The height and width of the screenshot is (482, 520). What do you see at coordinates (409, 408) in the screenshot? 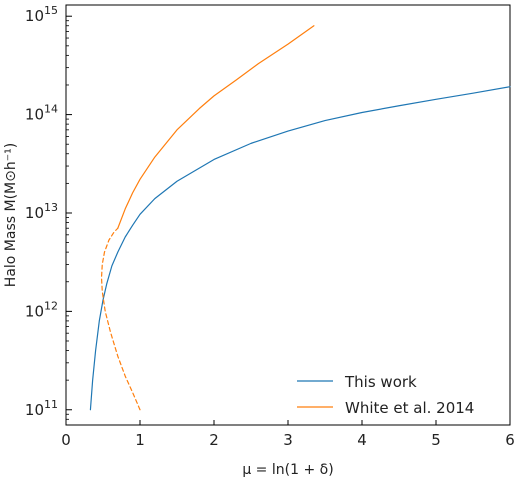
I see `legend-label-white-et-al-2014: White et al. 2014` at bounding box center [409, 408].